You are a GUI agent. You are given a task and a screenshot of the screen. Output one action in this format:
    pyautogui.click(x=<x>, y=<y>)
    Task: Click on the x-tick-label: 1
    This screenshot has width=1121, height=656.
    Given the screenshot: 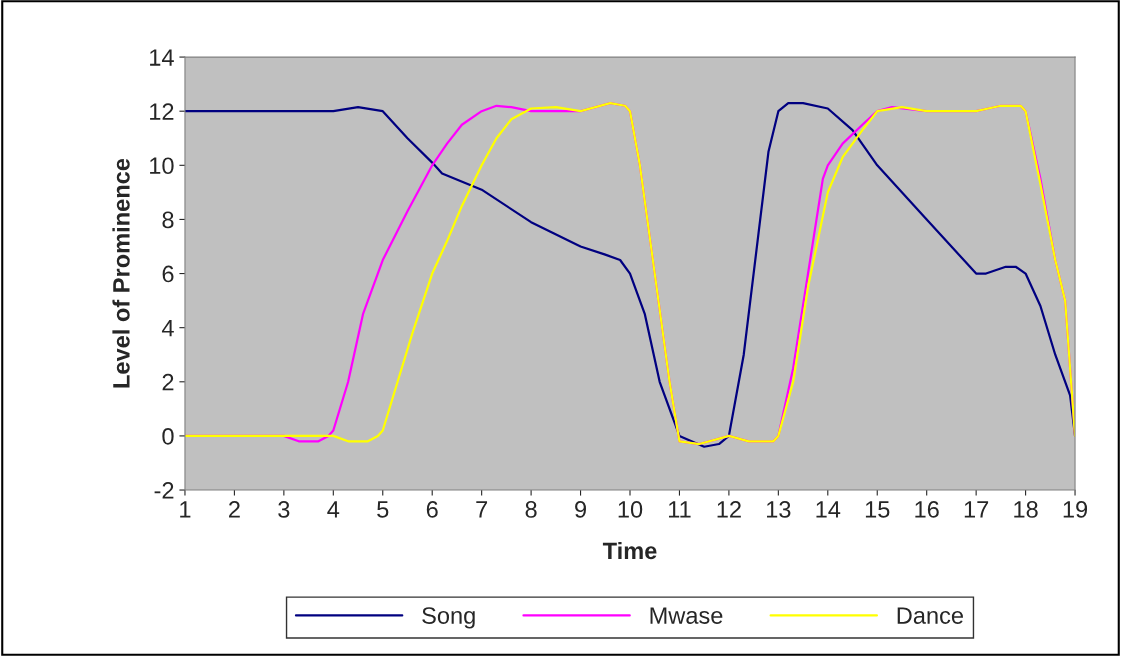 What is the action you would take?
    pyautogui.click(x=185, y=509)
    